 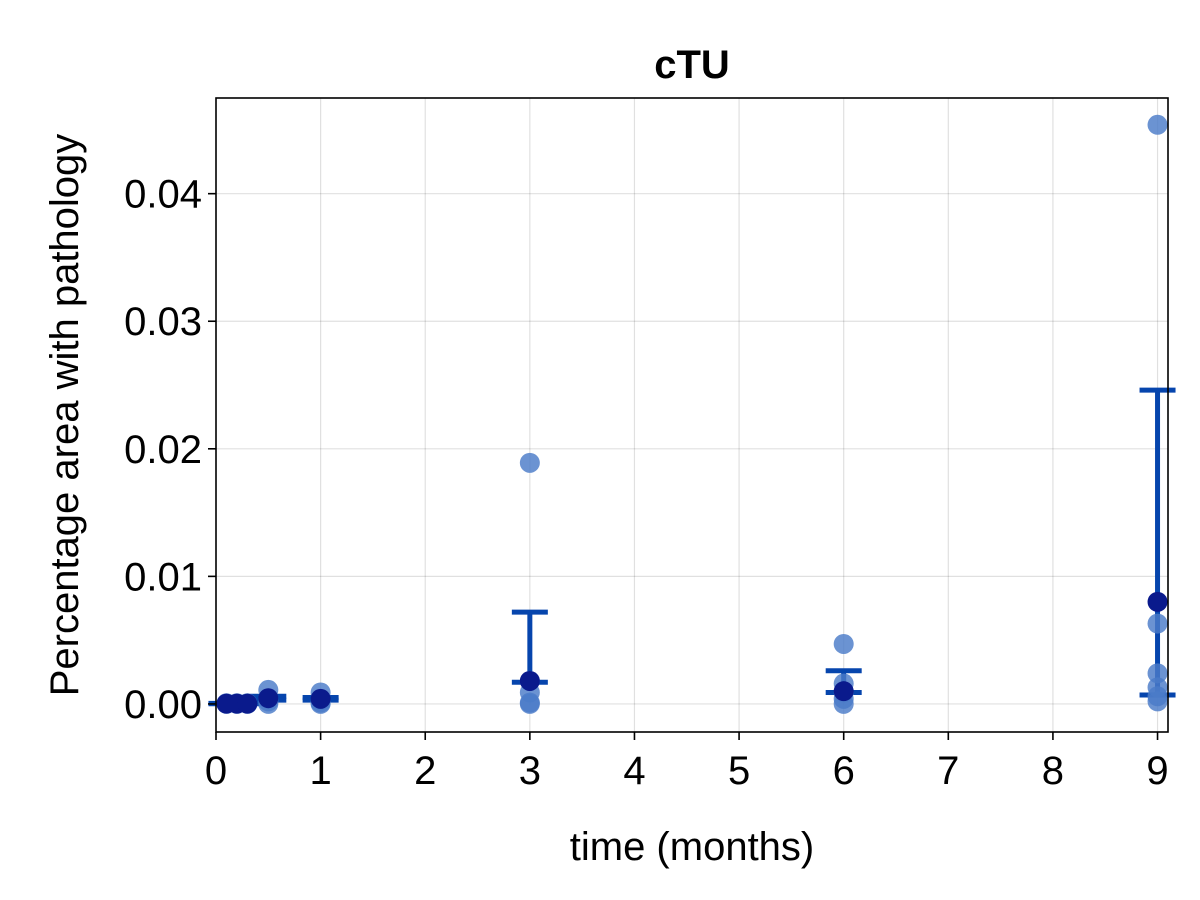 I want to click on x-tick-label: 7, so click(x=948, y=771).